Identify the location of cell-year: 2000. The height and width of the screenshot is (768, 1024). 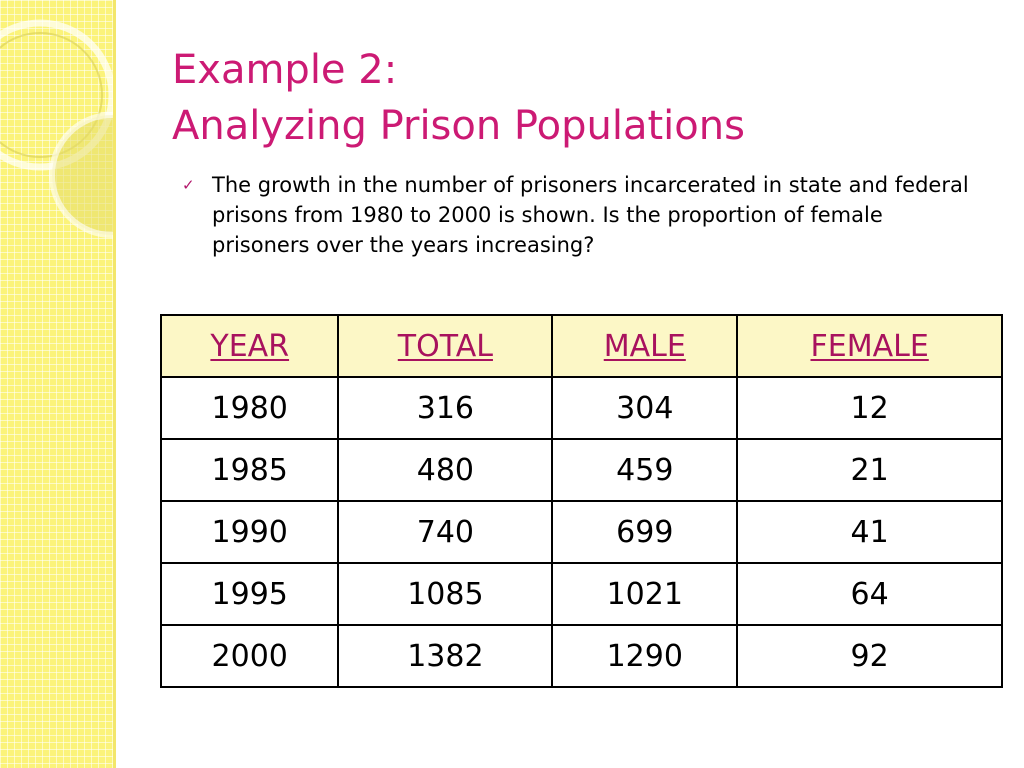
(249, 656).